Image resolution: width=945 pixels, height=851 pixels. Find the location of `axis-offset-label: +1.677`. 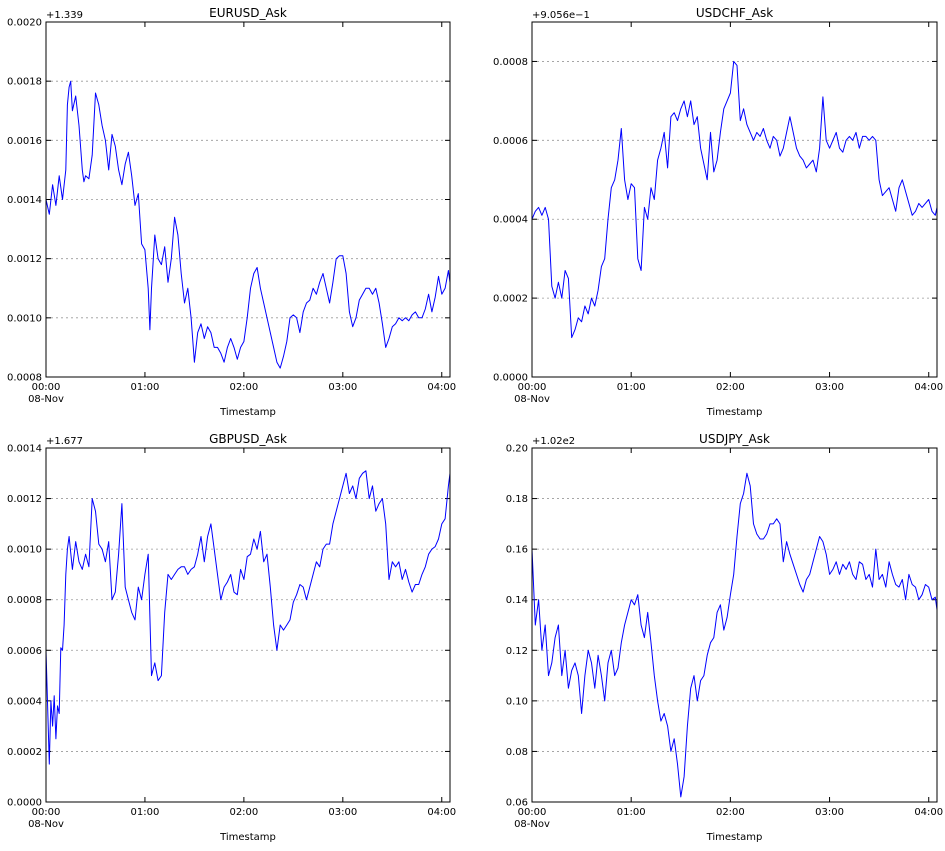

axis-offset-label: +1.677 is located at coordinates (64, 441).